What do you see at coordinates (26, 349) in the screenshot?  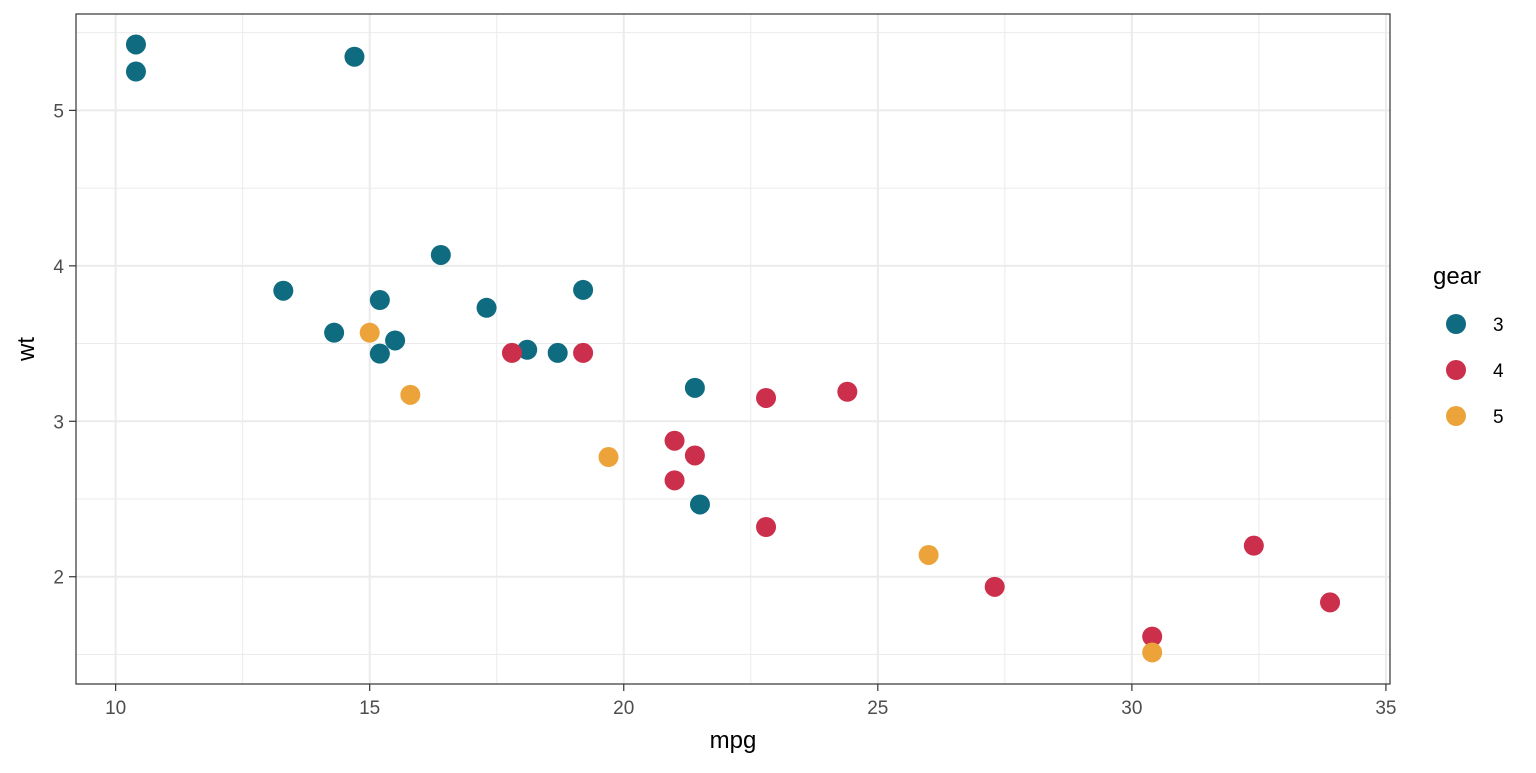 I see `y-axis-title: wt` at bounding box center [26, 349].